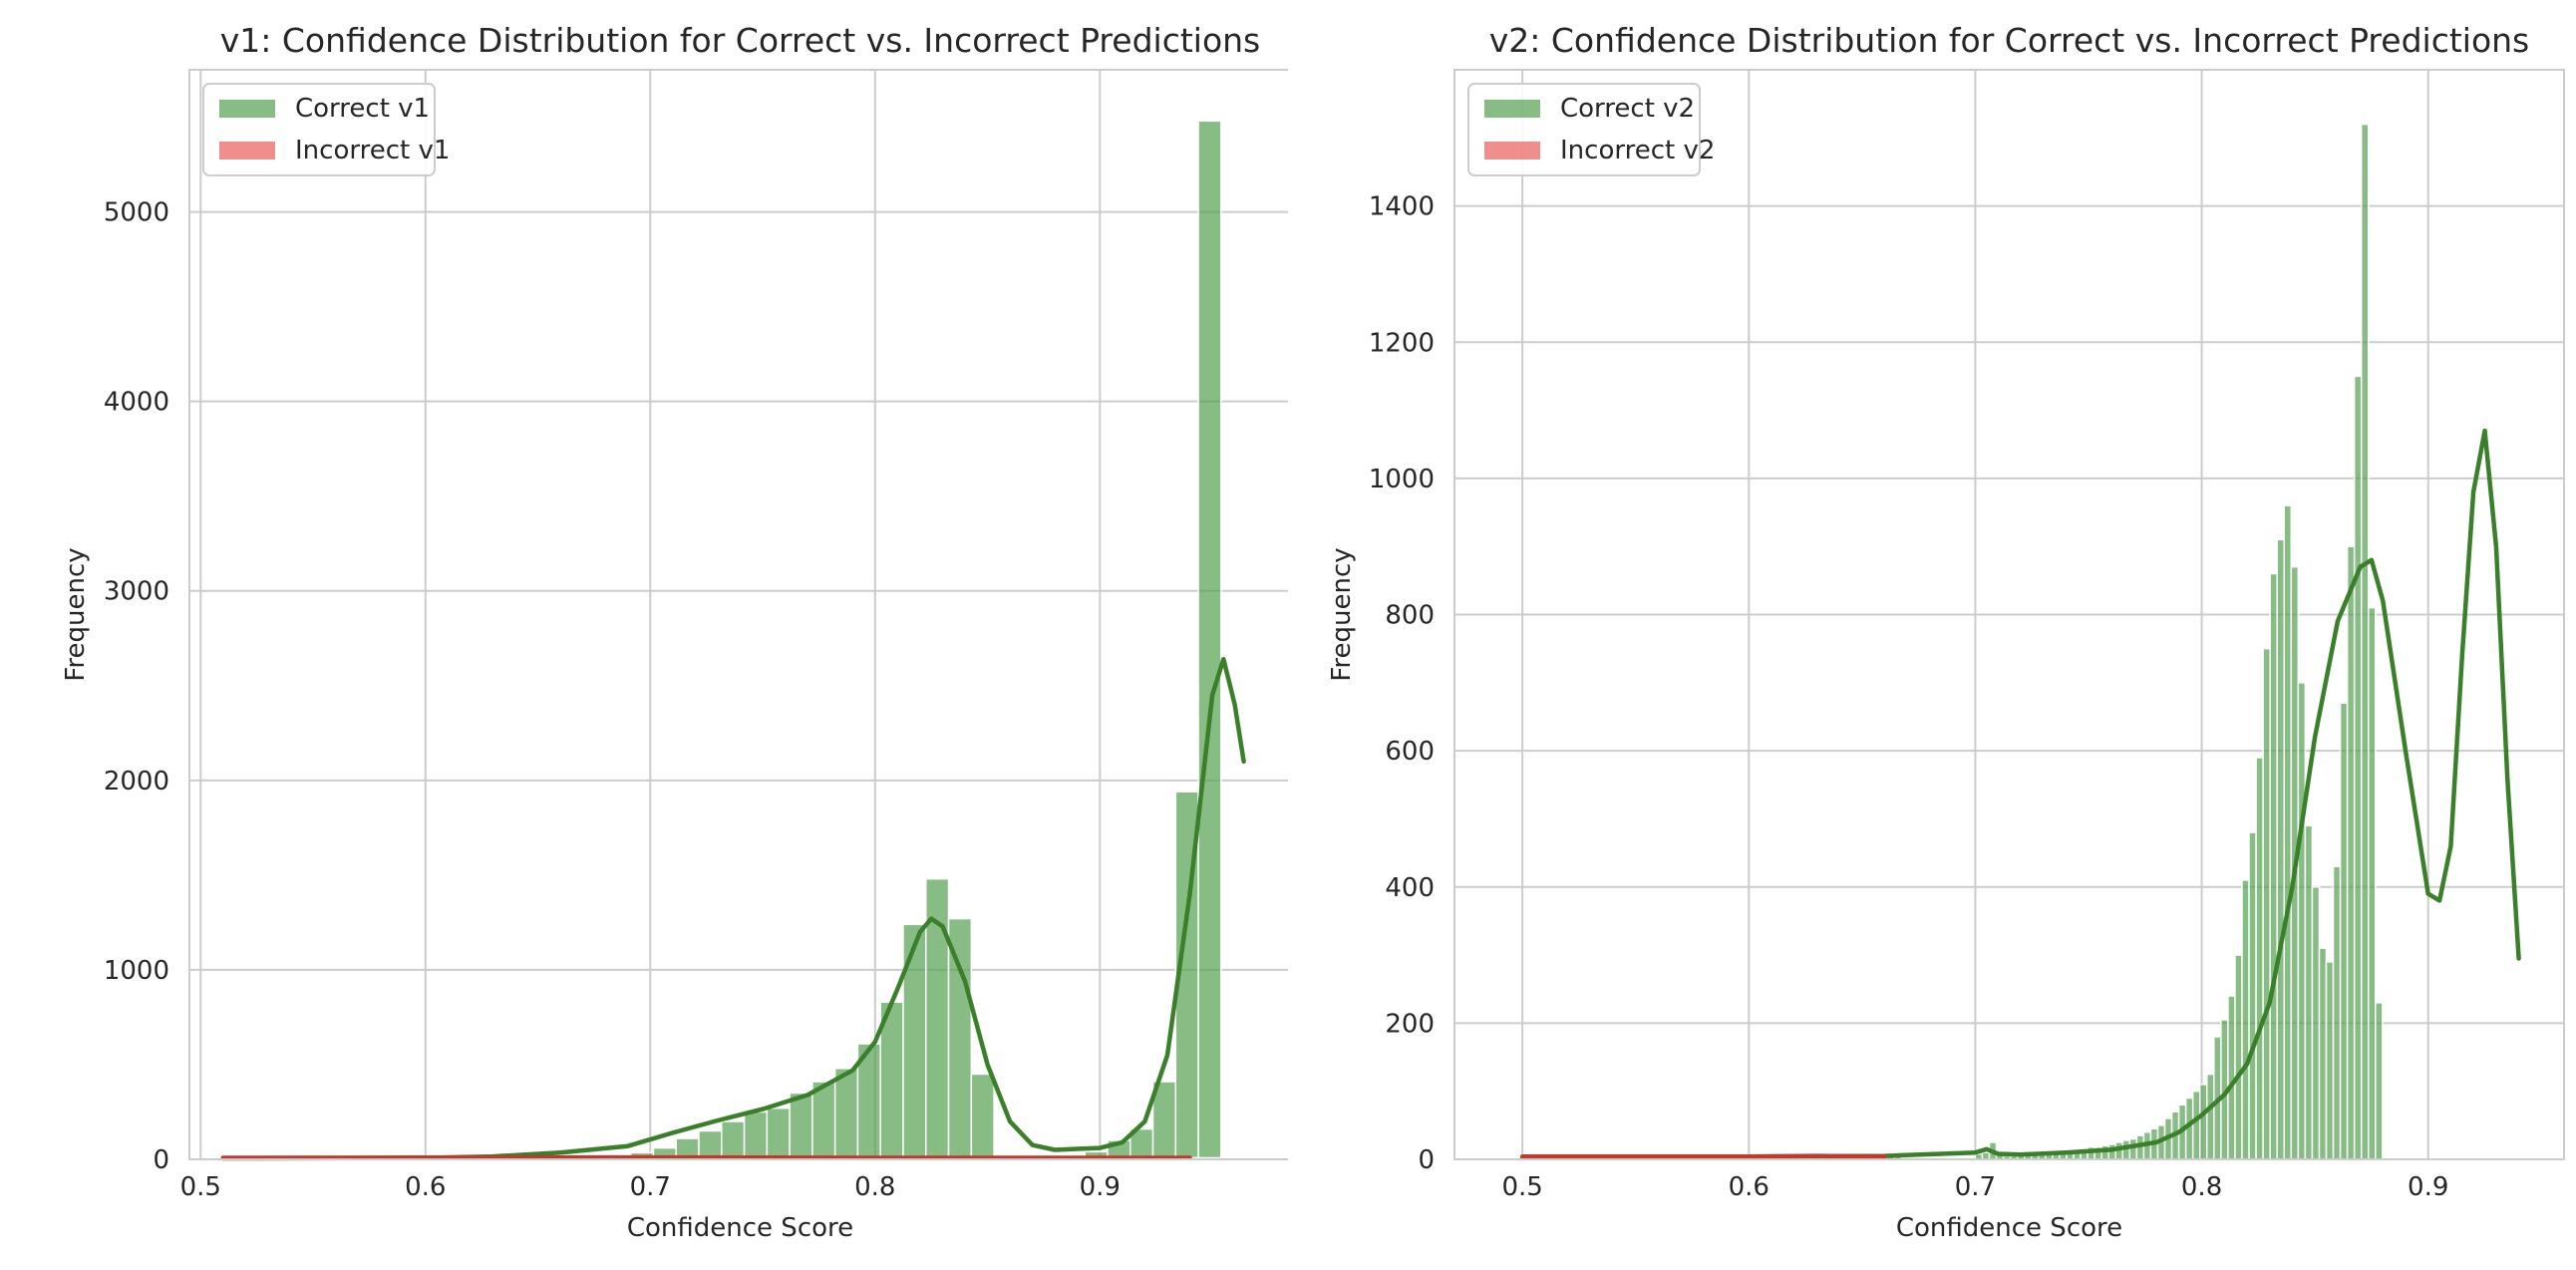 This screenshot has width=2576, height=1270. Describe the element at coordinates (1410, 616) in the screenshot. I see `y-tick-label: 800` at that location.